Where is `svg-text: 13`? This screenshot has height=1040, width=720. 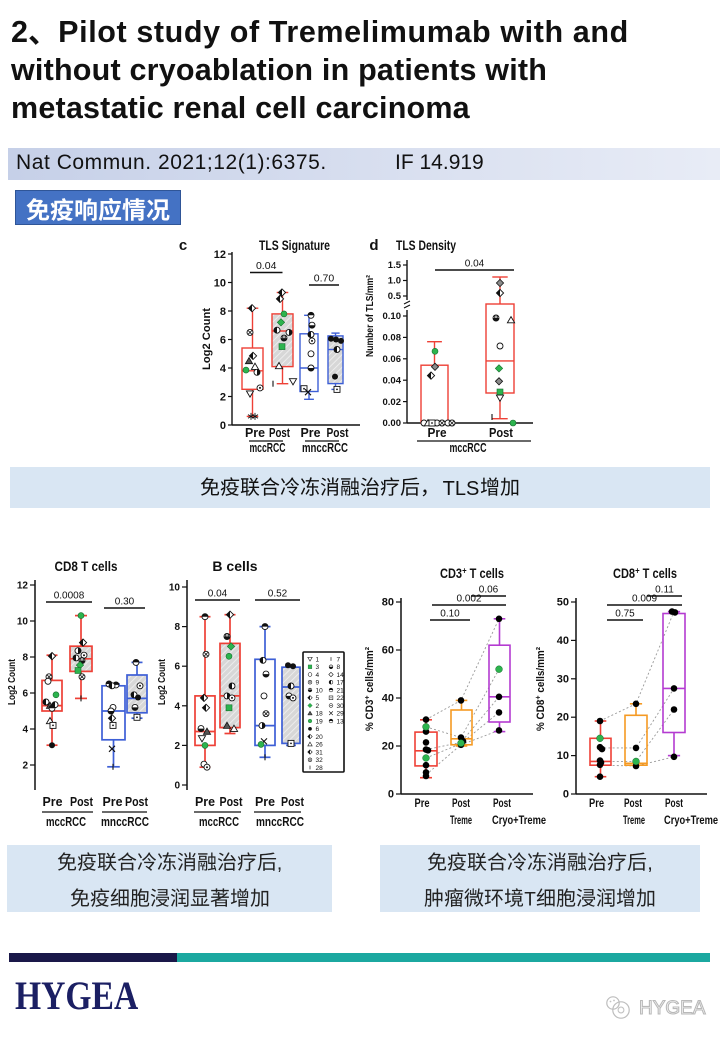 svg-text: 13 is located at coordinates (341, 721).